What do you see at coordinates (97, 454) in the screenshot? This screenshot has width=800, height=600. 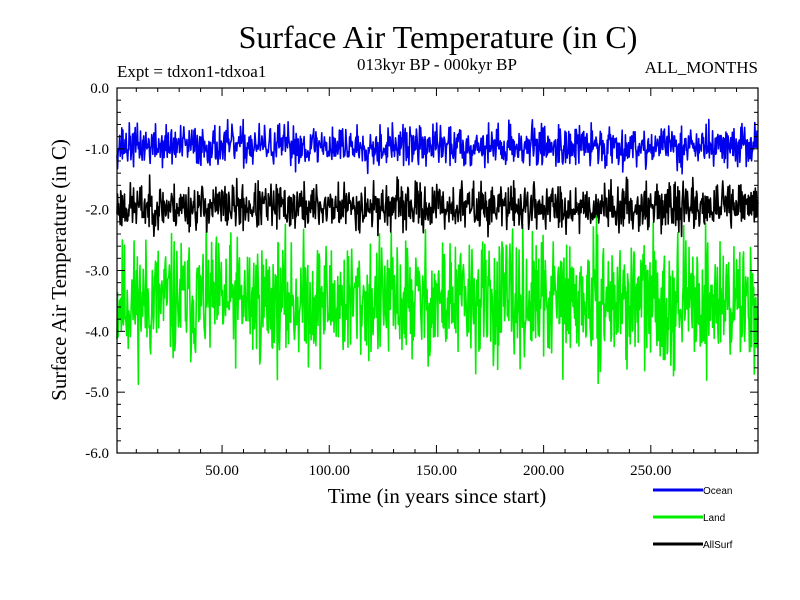 I see `y-tick-label: -6.0` at bounding box center [97, 454].